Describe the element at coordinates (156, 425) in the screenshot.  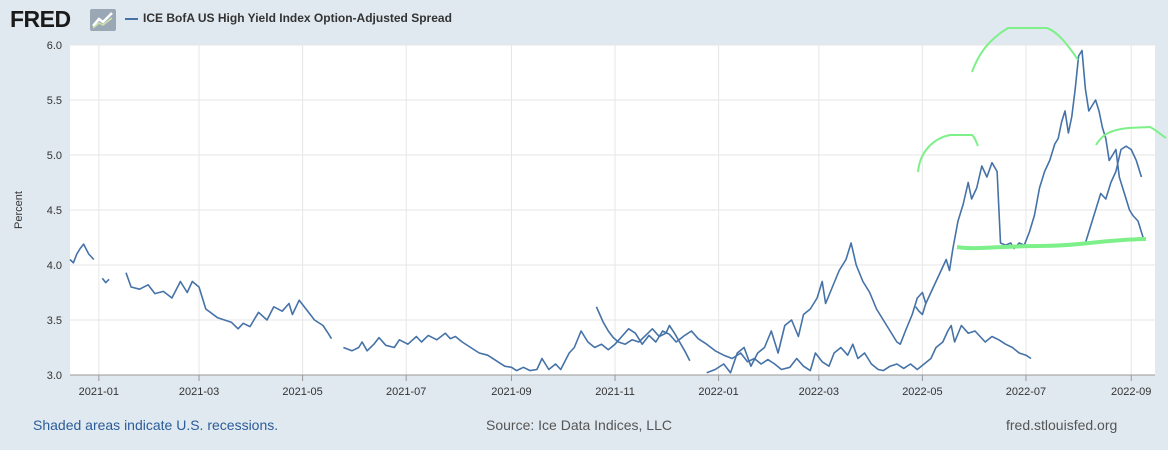
I see `recessions-note: Shaded areas indicate U.S. recessions.` at that location.